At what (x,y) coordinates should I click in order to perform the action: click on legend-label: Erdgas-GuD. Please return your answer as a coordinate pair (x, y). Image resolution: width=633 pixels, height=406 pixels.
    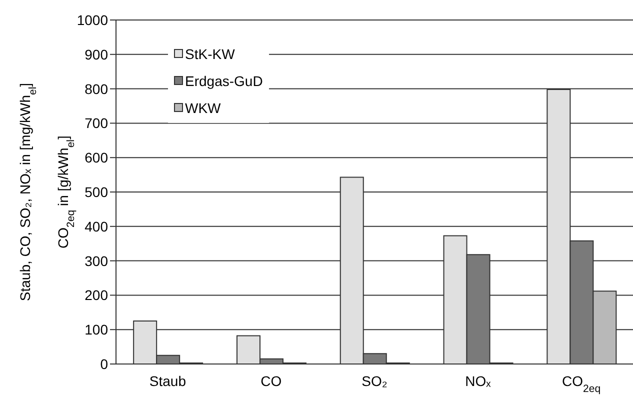
    Looking at the image, I should click on (224, 80).